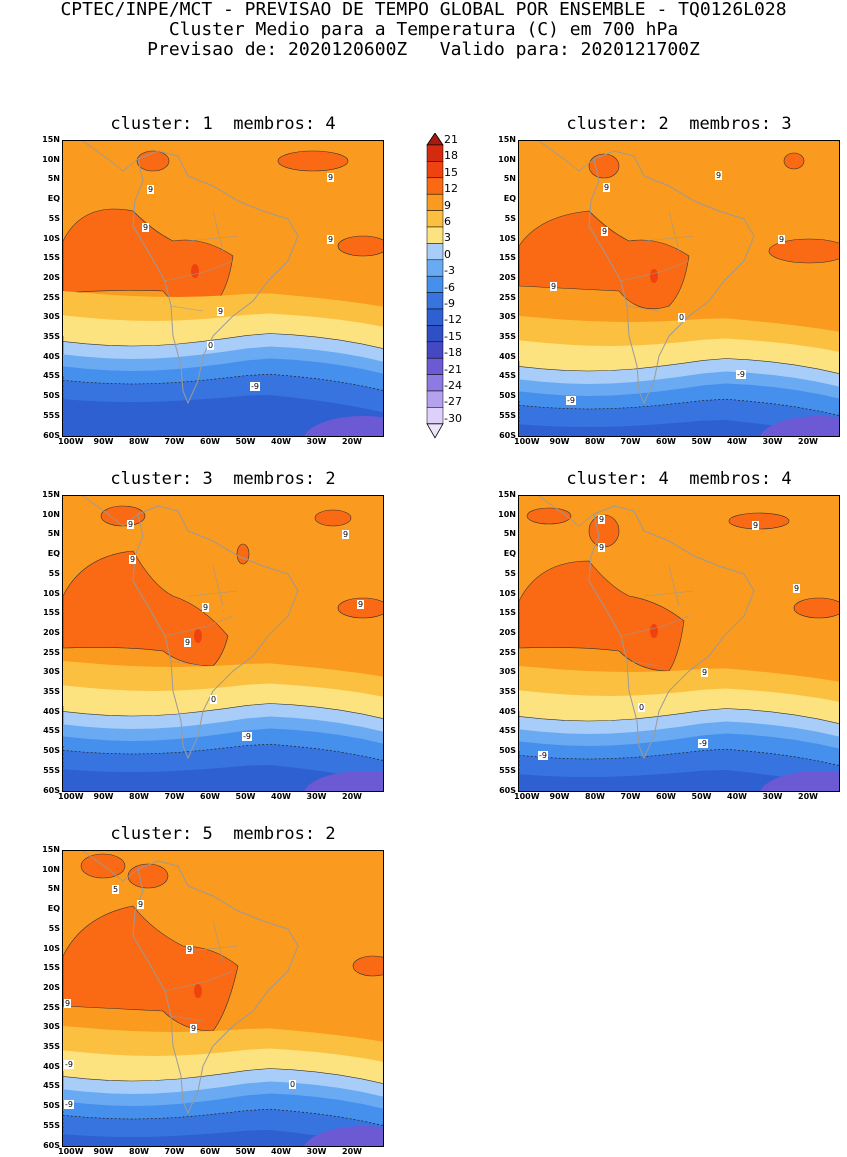 The width and height of the screenshot is (847, 1157). I want to click on hot-core, so click(654, 276).